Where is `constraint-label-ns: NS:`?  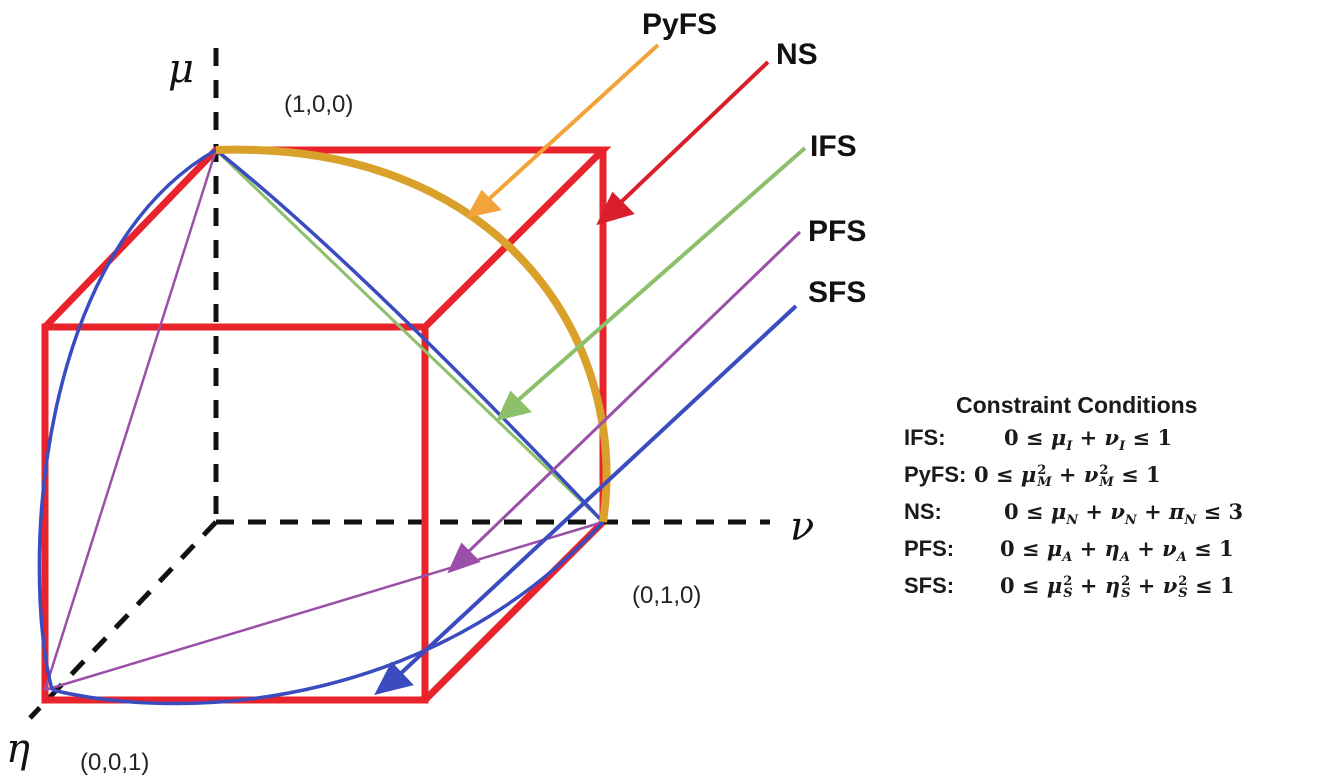 constraint-label-ns: NS: is located at coordinates (923, 511).